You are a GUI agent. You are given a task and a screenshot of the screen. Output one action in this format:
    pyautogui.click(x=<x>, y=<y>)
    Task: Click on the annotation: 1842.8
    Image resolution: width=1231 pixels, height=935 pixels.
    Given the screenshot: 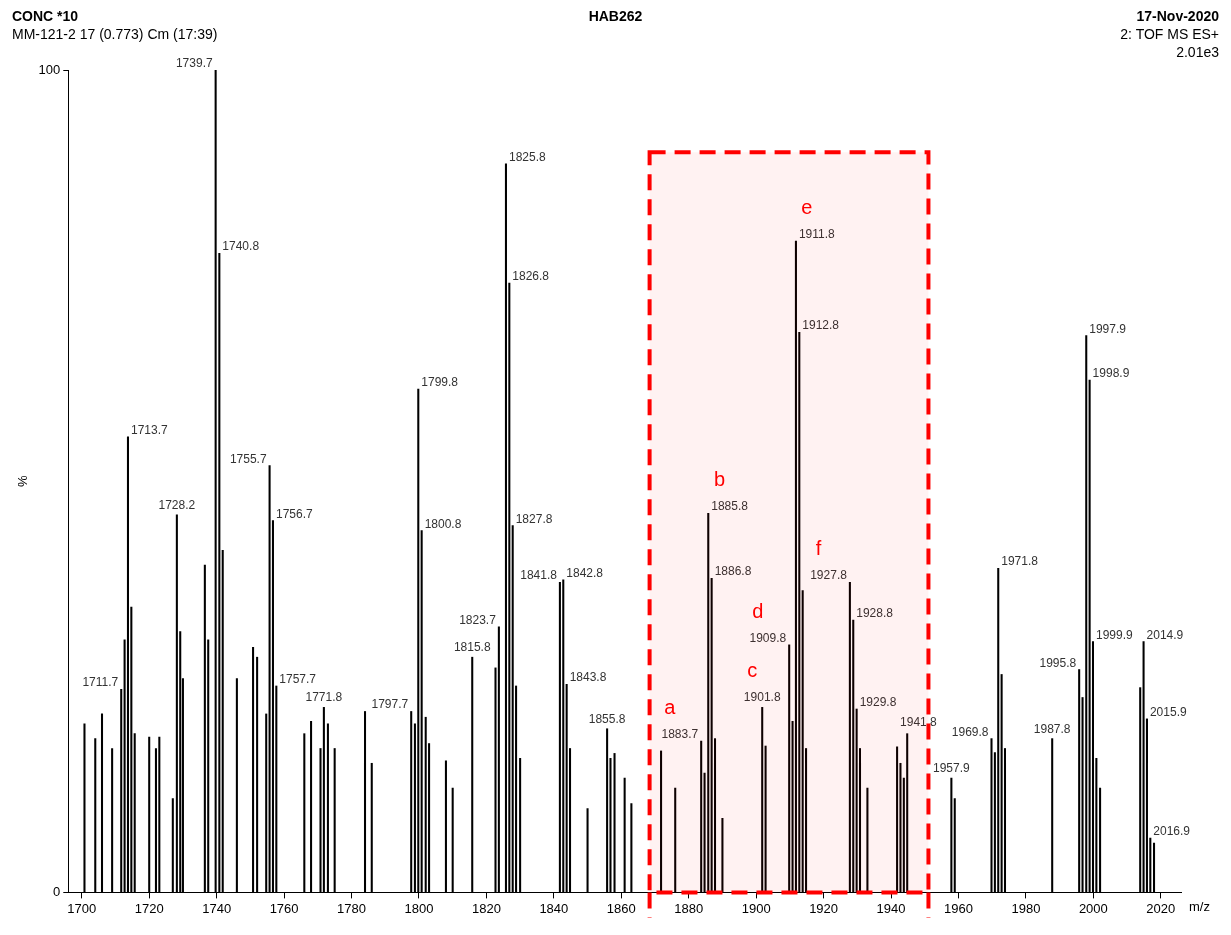 What is the action you would take?
    pyautogui.click(x=585, y=572)
    